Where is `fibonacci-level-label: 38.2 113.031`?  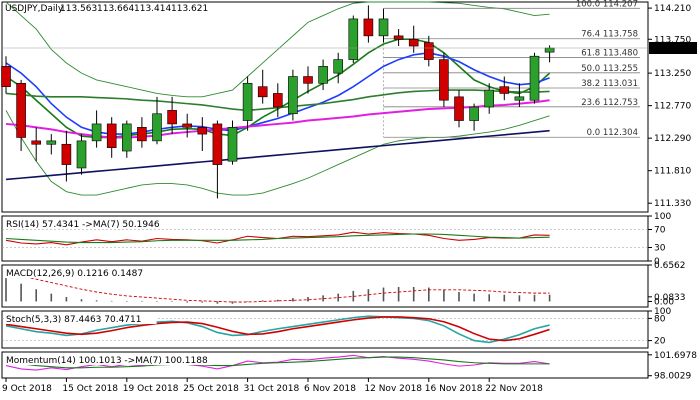
fibonacci-level-label: 38.2 113.031 is located at coordinates (609, 84).